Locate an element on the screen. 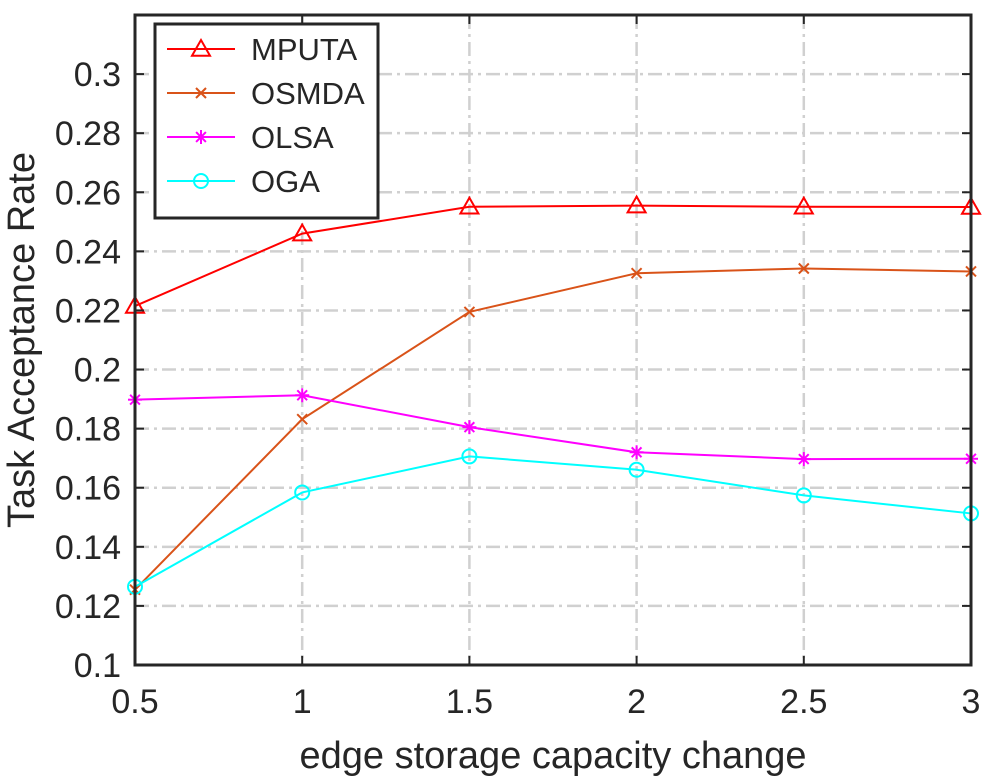  legend-marker-osmda is located at coordinates (201, 93).